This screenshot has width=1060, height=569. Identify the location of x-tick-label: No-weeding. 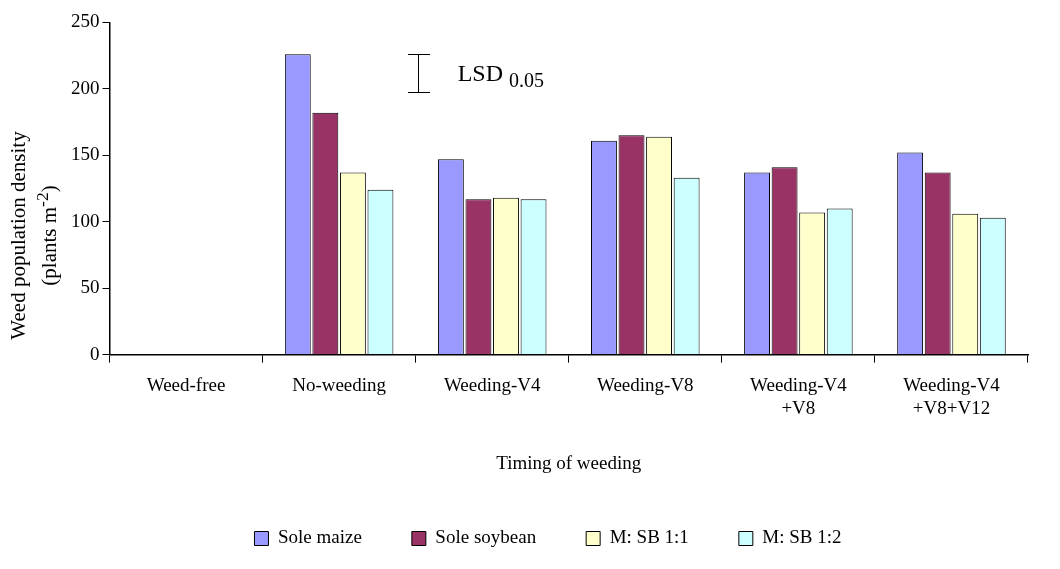
(339, 384).